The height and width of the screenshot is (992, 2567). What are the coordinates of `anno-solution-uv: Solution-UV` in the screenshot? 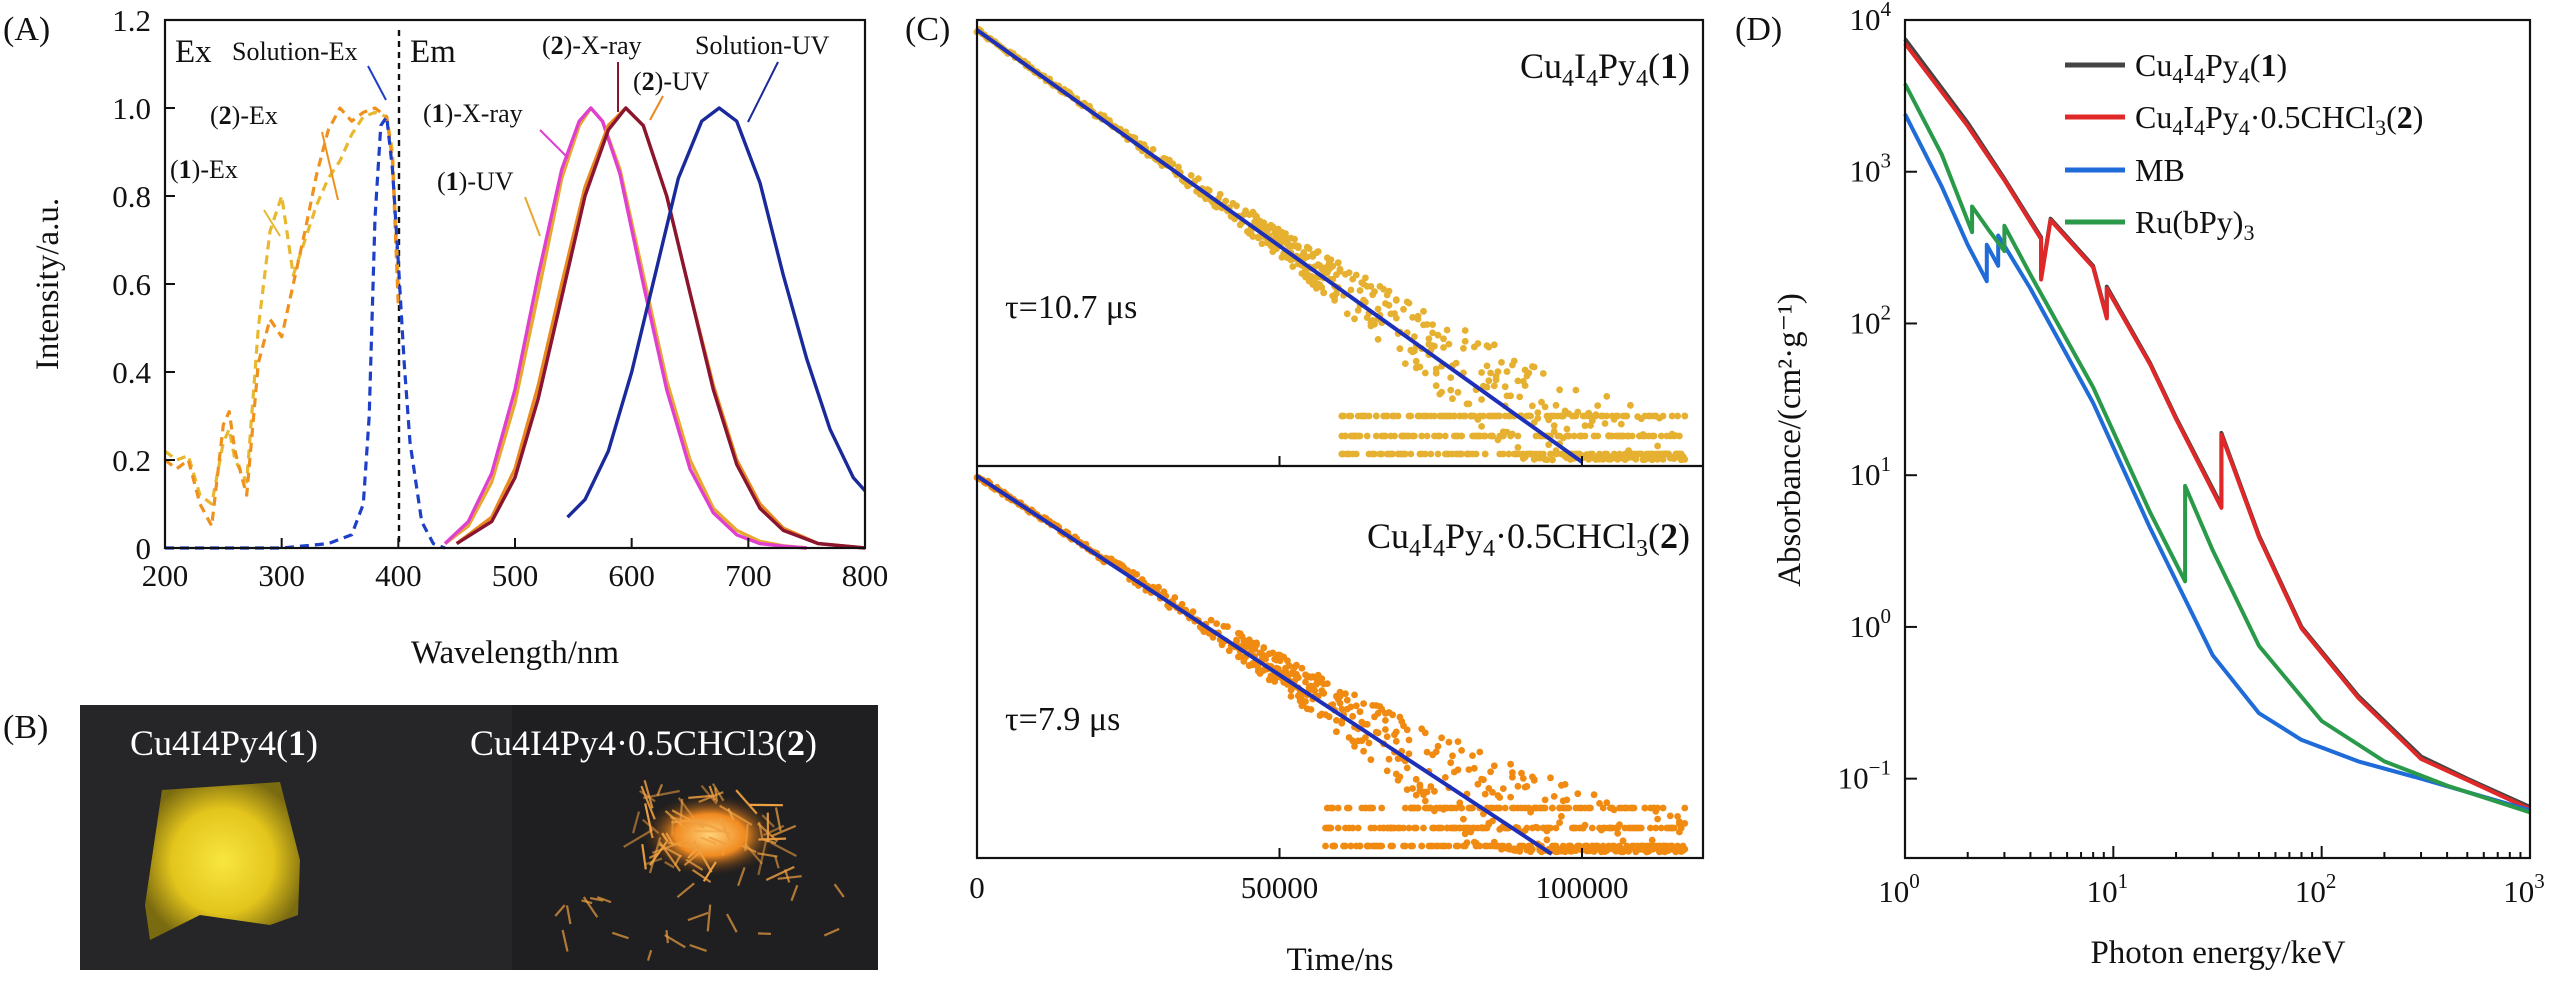 It's located at (762, 45).